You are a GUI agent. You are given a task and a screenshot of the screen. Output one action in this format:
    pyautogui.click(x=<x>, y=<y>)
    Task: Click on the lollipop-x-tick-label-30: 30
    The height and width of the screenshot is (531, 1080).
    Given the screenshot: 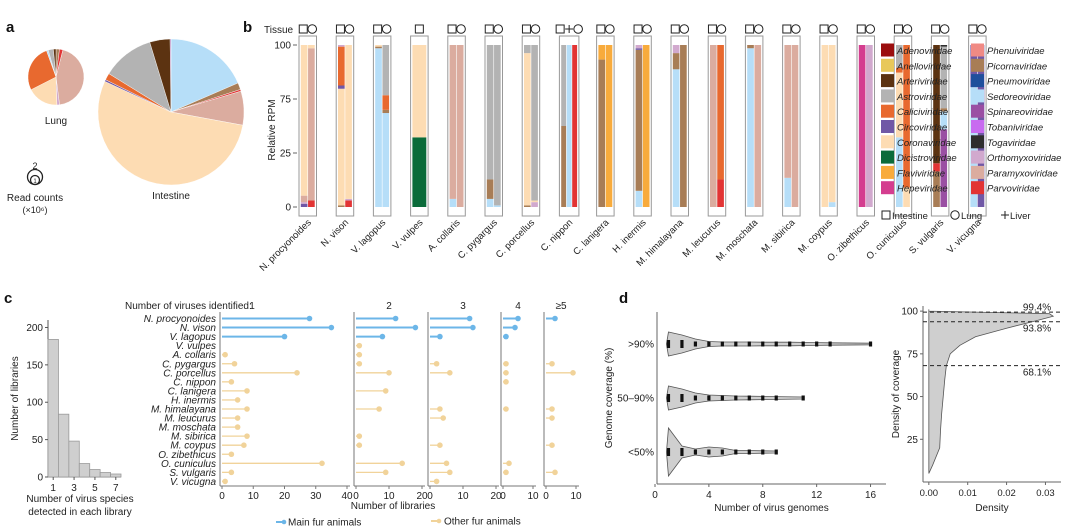 What is the action you would take?
    pyautogui.click(x=316, y=496)
    